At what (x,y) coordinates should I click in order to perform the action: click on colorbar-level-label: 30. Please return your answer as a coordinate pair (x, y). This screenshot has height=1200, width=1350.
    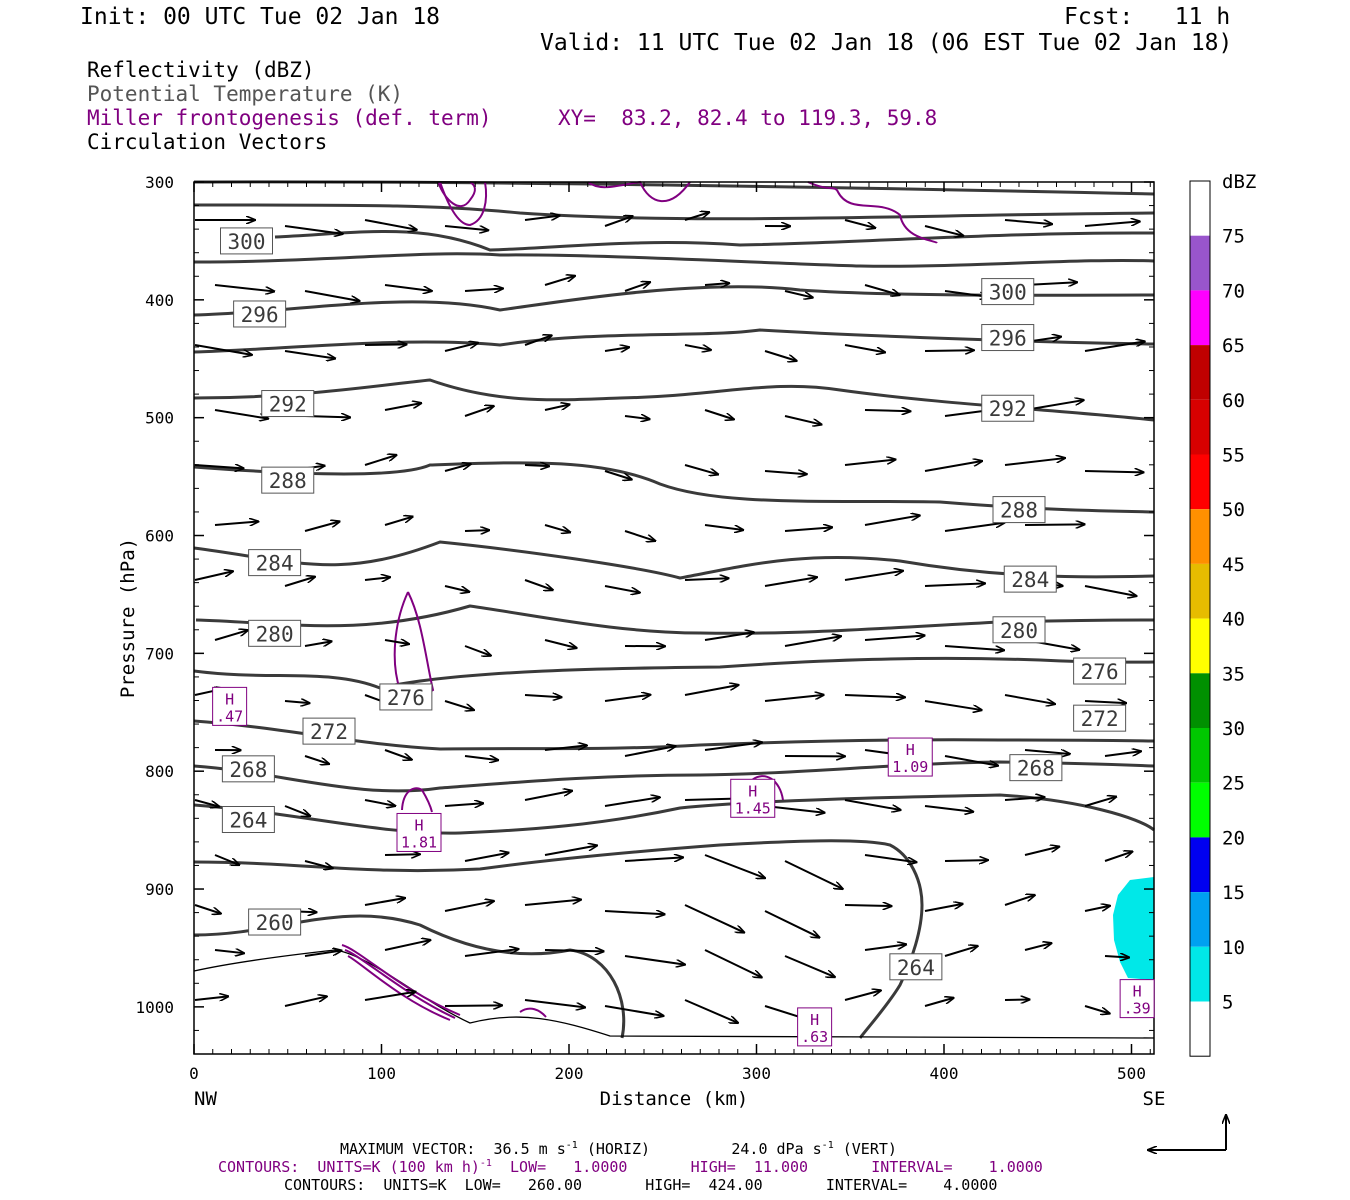
    Looking at the image, I should click on (1233, 729).